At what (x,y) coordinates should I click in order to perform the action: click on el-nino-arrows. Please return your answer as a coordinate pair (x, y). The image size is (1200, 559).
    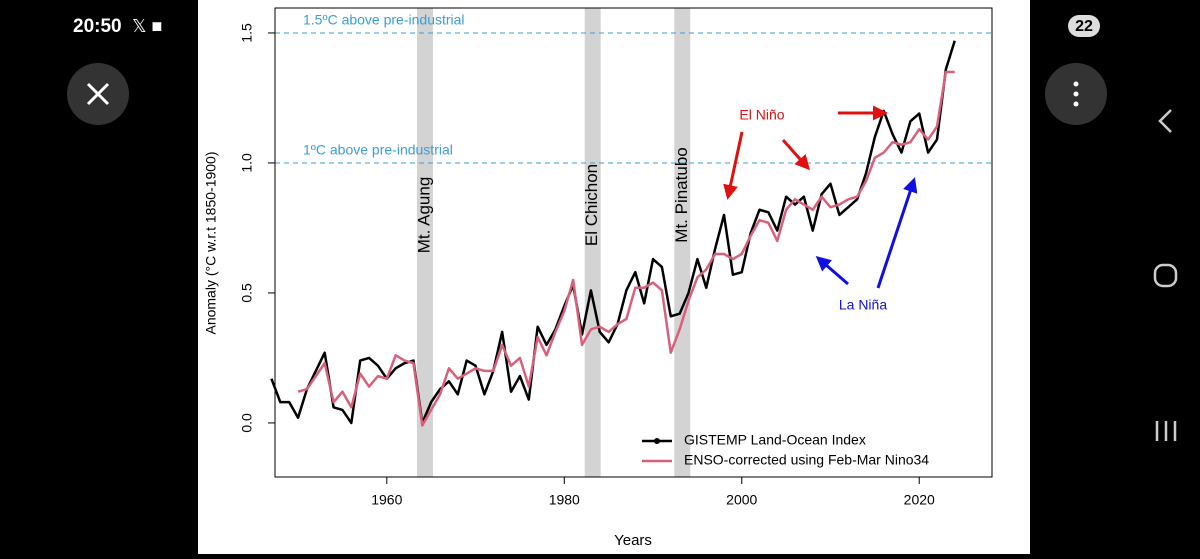
    Looking at the image, I should click on (805, 152).